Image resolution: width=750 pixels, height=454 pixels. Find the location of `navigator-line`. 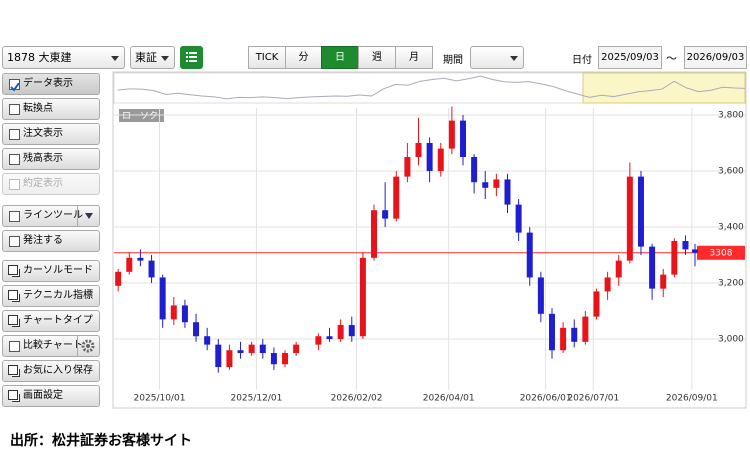

navigator-line is located at coordinates (431, 87).